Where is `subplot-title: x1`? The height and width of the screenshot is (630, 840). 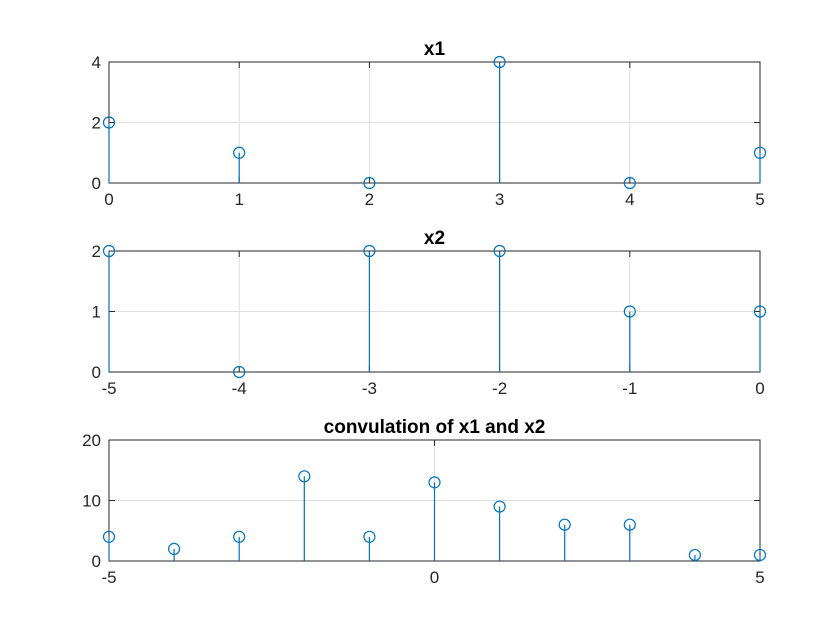 subplot-title: x1 is located at coordinates (435, 49).